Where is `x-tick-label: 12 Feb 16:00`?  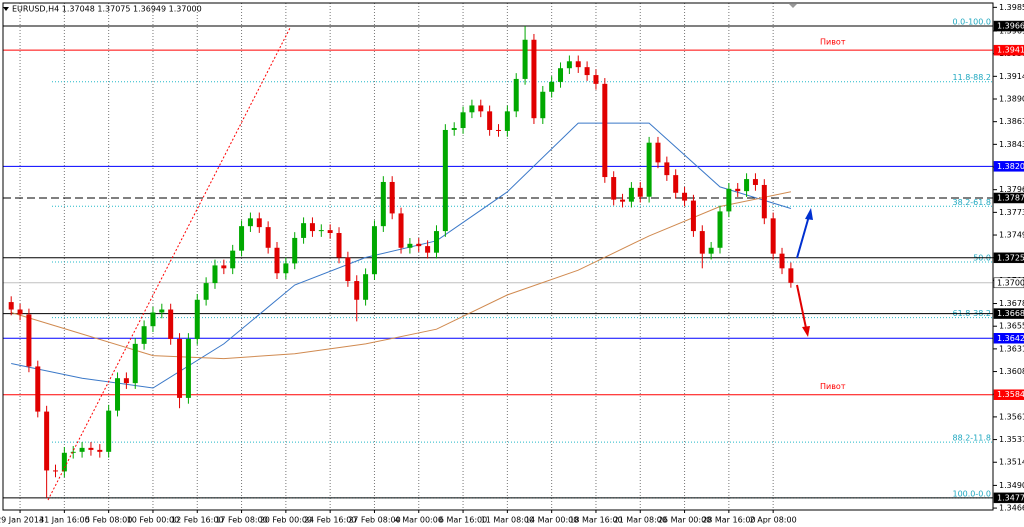 x-tick-label: 12 Feb 16:00 is located at coordinates (197, 520).